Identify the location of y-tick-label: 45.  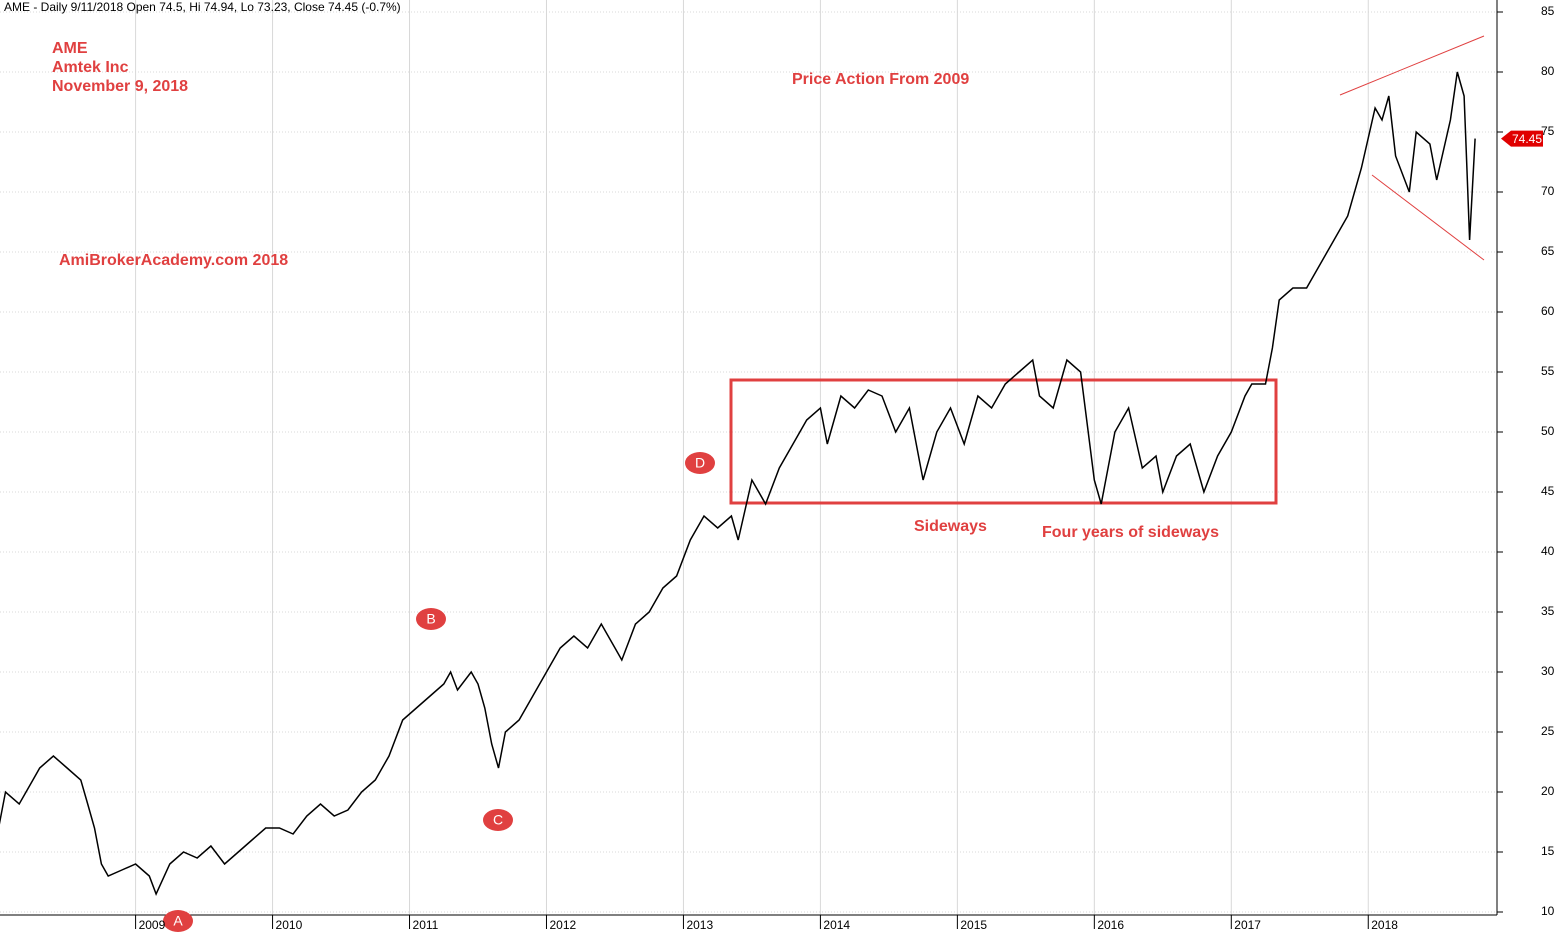
(1548, 491).